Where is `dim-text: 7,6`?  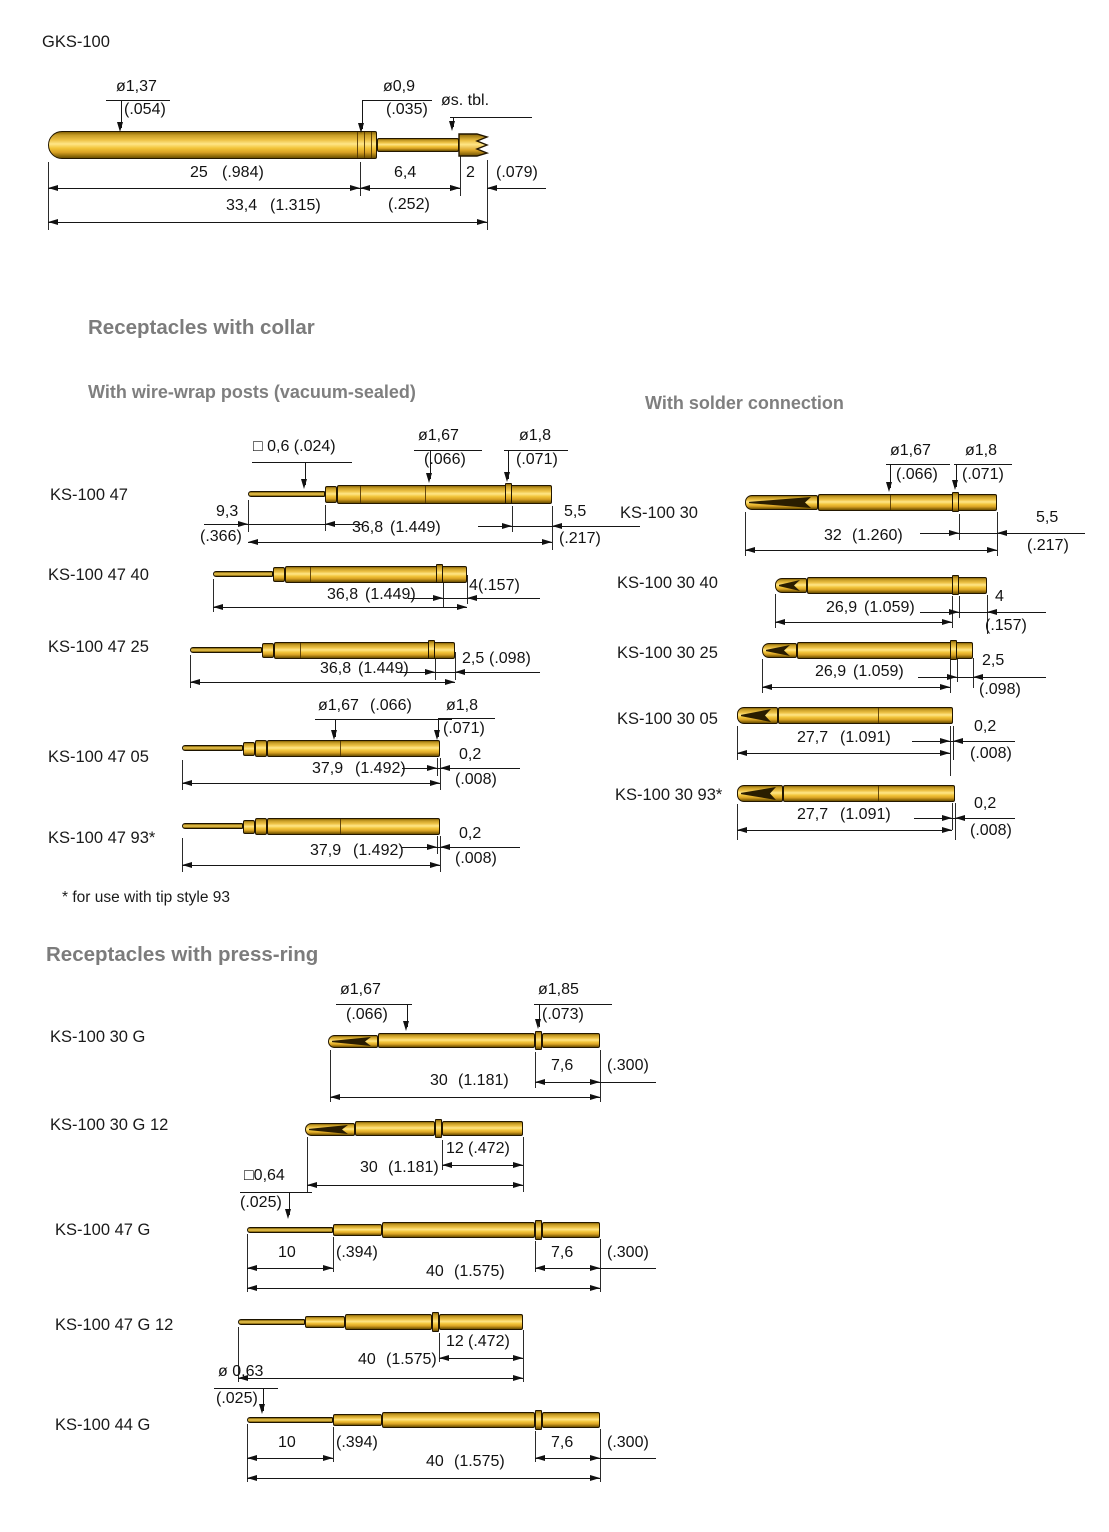
dim-text: 7,6 is located at coordinates (562, 1252).